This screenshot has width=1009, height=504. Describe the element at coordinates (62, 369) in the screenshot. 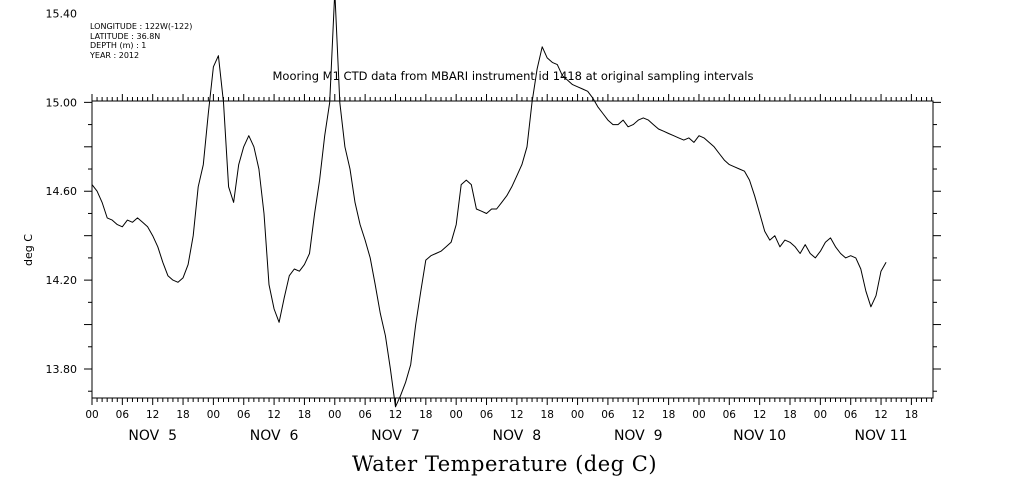

I see `y-tick-label: 13.80` at that location.